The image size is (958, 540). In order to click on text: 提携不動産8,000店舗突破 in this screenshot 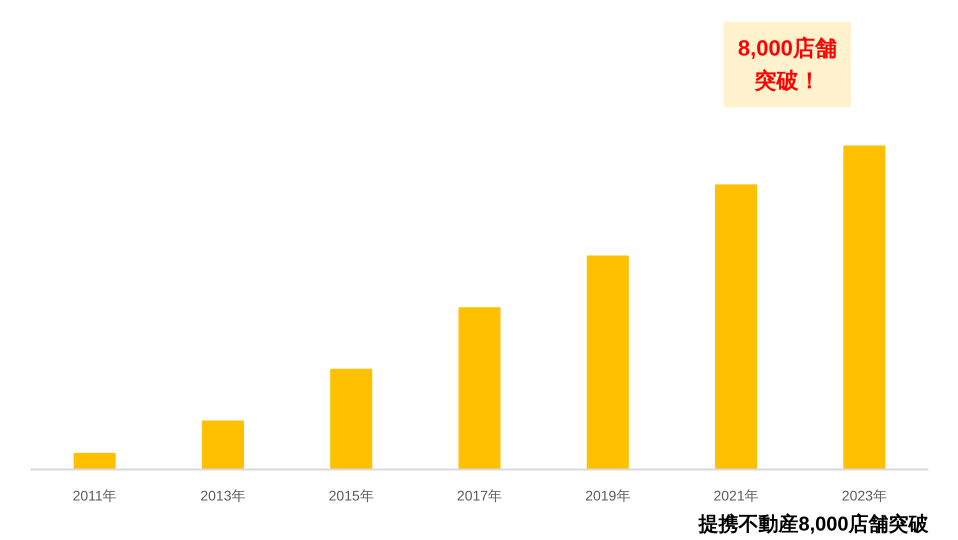, I will do `click(813, 524)`.